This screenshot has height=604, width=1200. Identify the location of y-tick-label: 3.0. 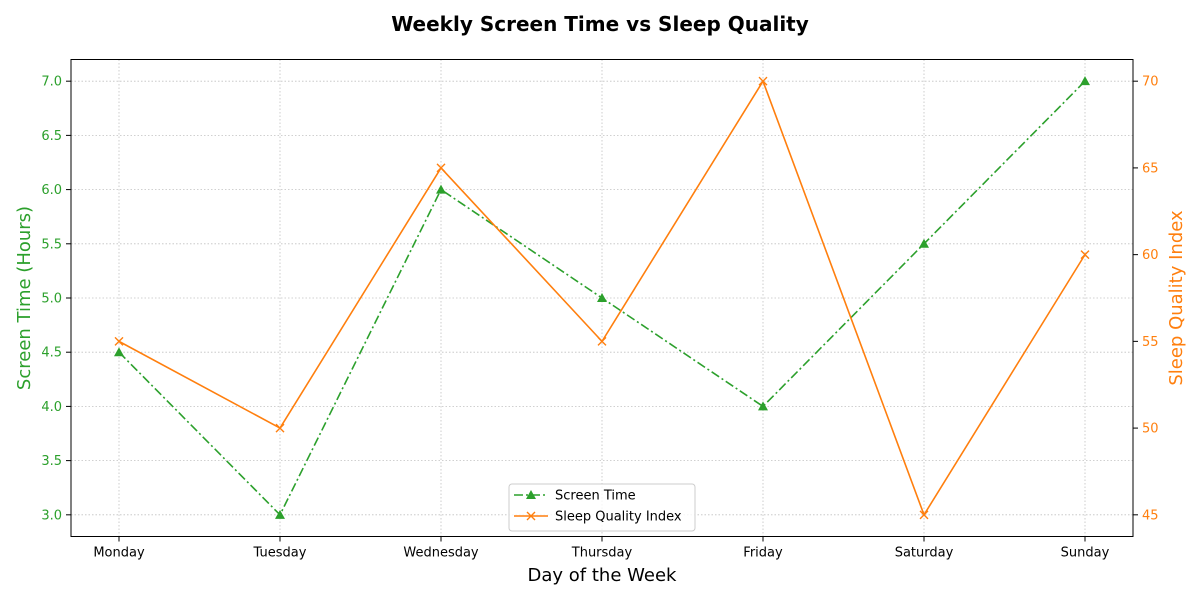
(51, 515).